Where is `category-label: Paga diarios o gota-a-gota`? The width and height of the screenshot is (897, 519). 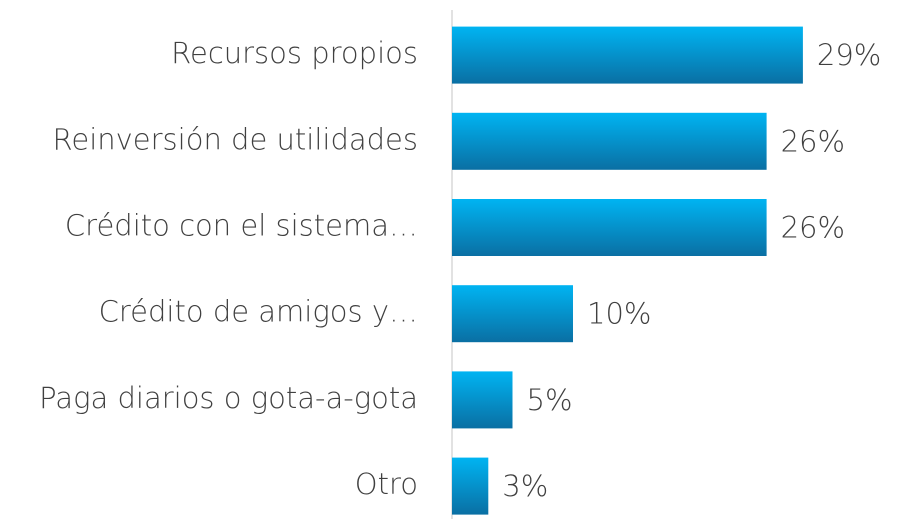 category-label: Paga diarios o gota-a-gota is located at coordinates (228, 398).